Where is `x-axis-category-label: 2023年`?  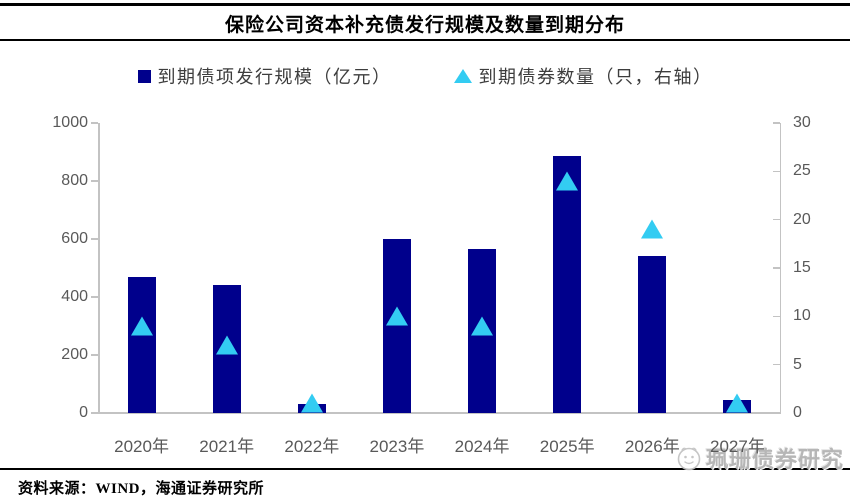
x-axis-category-label: 2023年 is located at coordinates (397, 446).